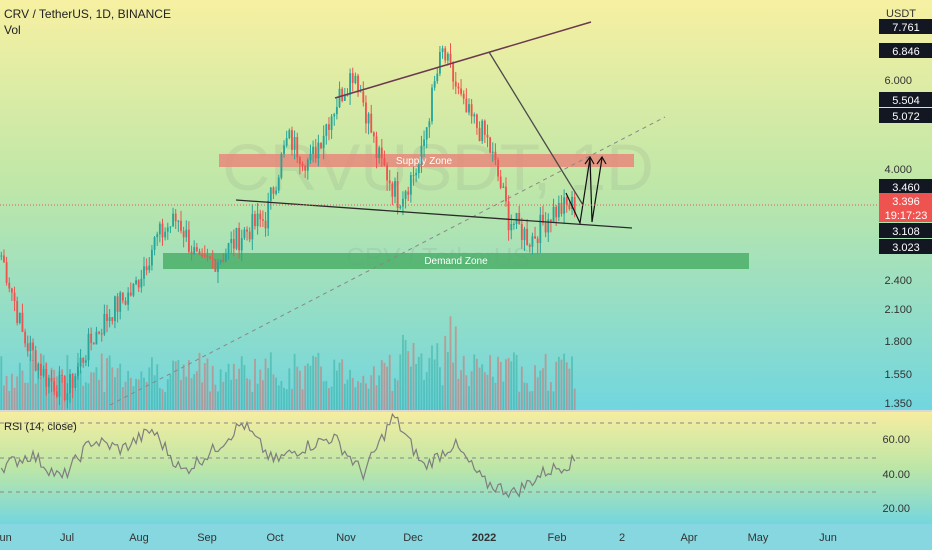 This screenshot has height=550, width=932. I want to click on price-tick: 2.400, so click(898, 281).